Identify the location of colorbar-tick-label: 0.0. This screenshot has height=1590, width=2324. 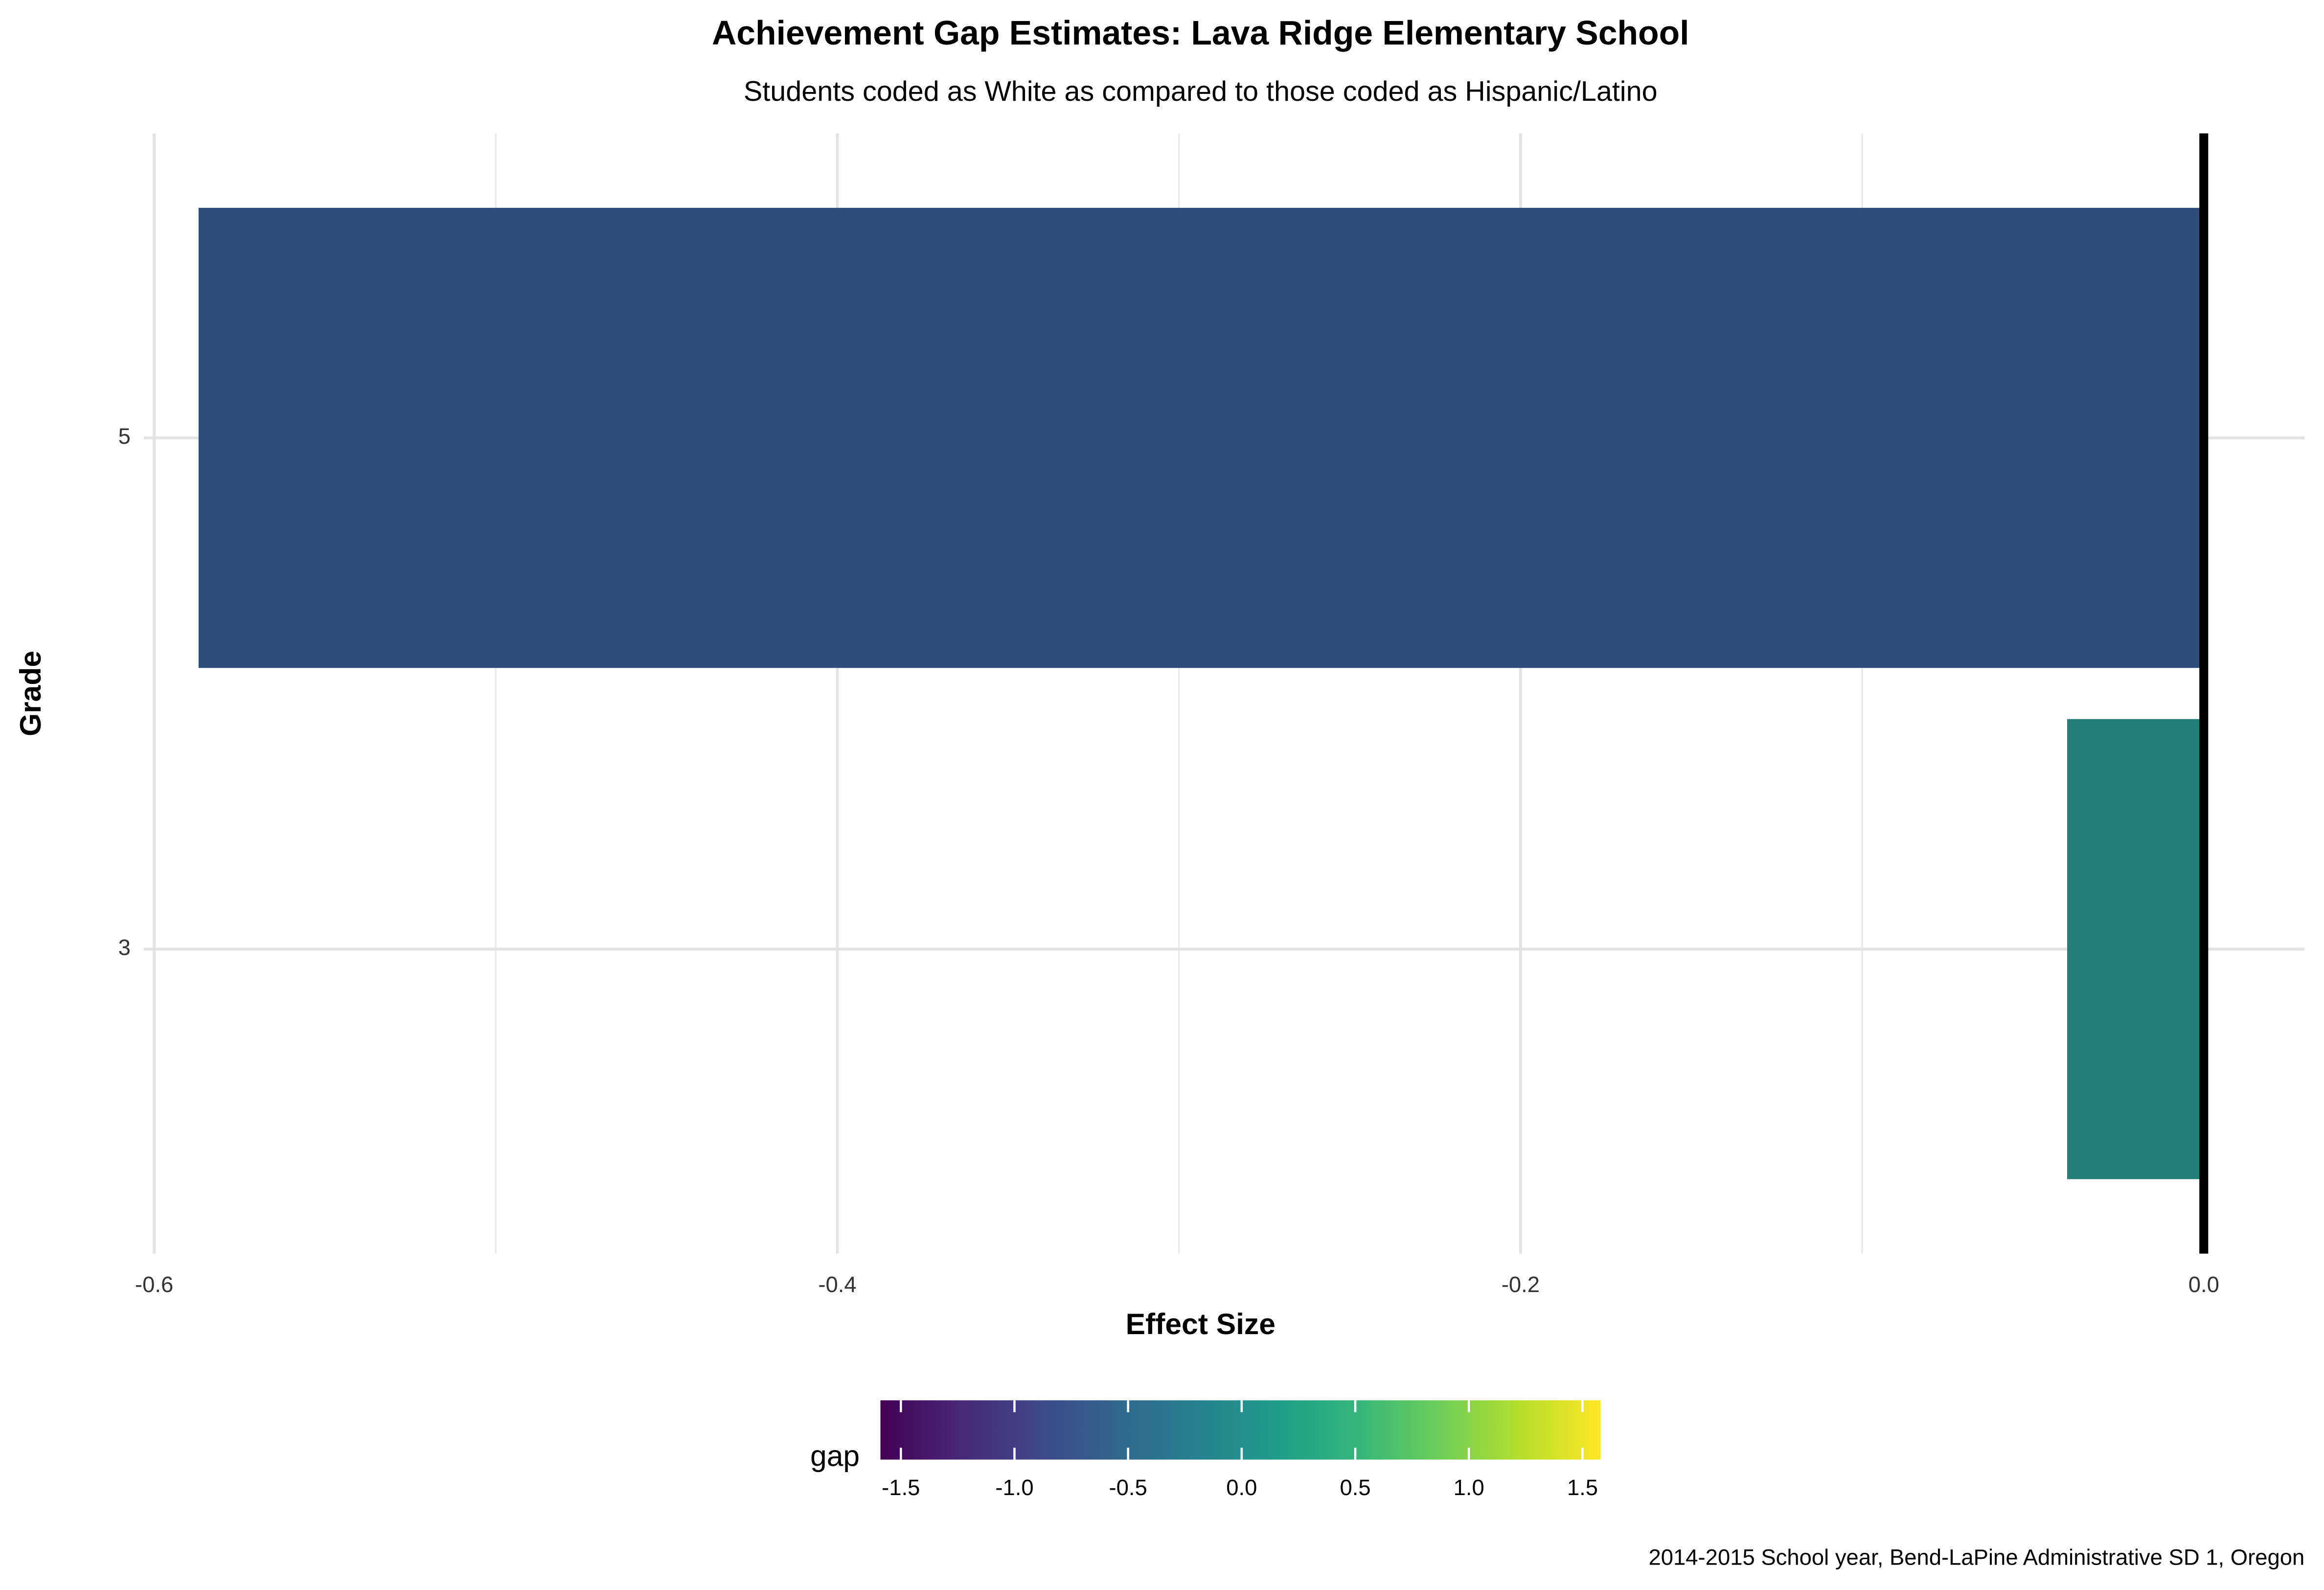
(1242, 1488).